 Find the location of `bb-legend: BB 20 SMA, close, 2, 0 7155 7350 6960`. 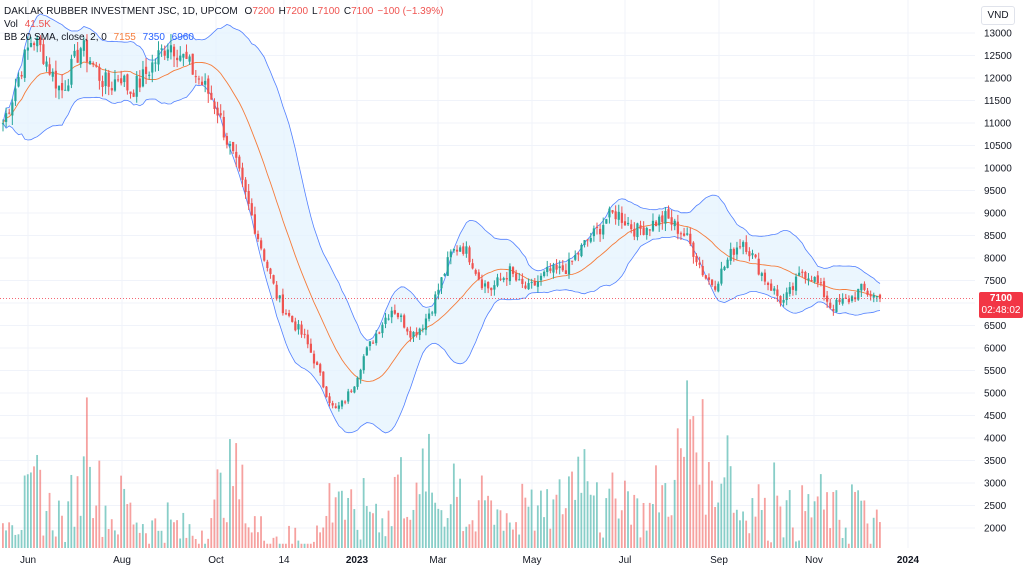

bb-legend: BB 20 SMA, close, 2, 0 7155 7350 6960 is located at coordinates (101, 37).